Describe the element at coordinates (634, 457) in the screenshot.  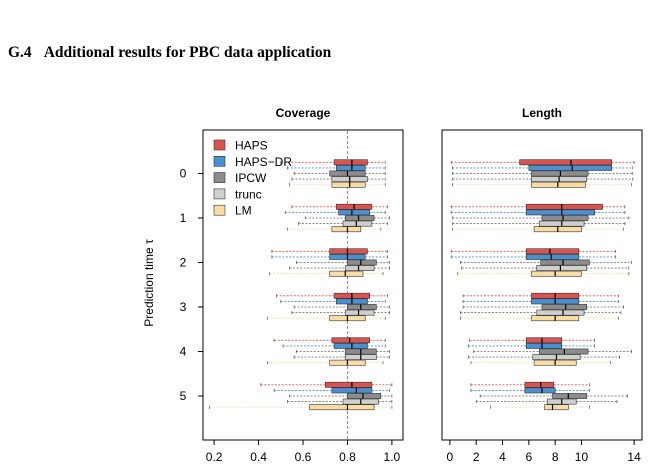
I see `x-tick-label: 14` at that location.